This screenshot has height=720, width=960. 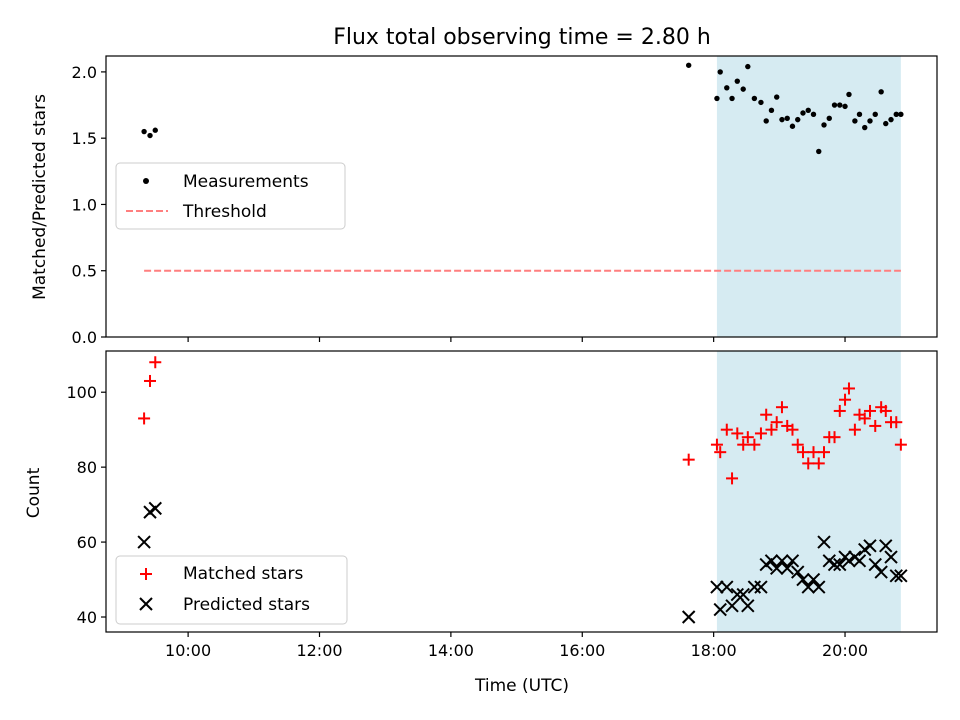 I want to click on y-tick-label: 0.5, so click(x=84, y=271).